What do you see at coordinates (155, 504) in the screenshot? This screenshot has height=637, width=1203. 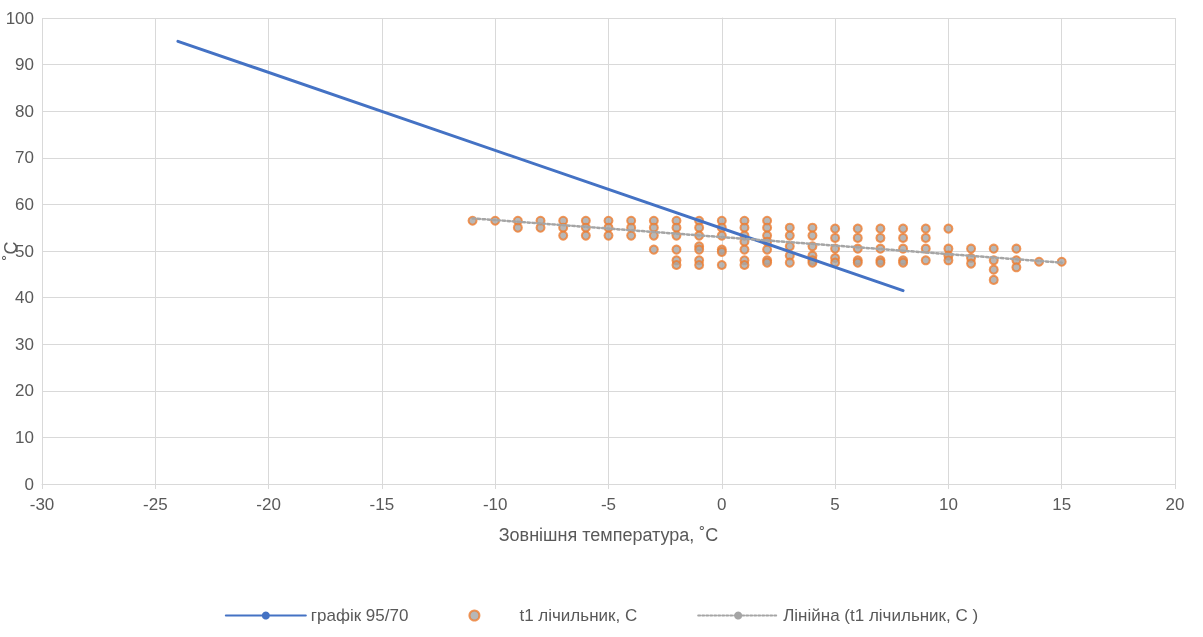 I see `x-tick-label: -25` at bounding box center [155, 504].